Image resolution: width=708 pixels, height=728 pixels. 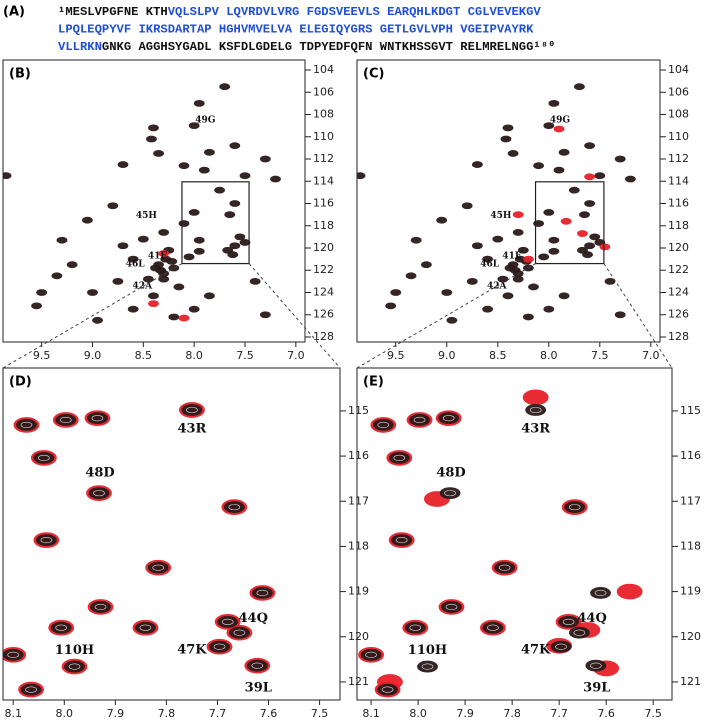 I want to click on x-tick-label: 7.8, so click(x=512, y=713).